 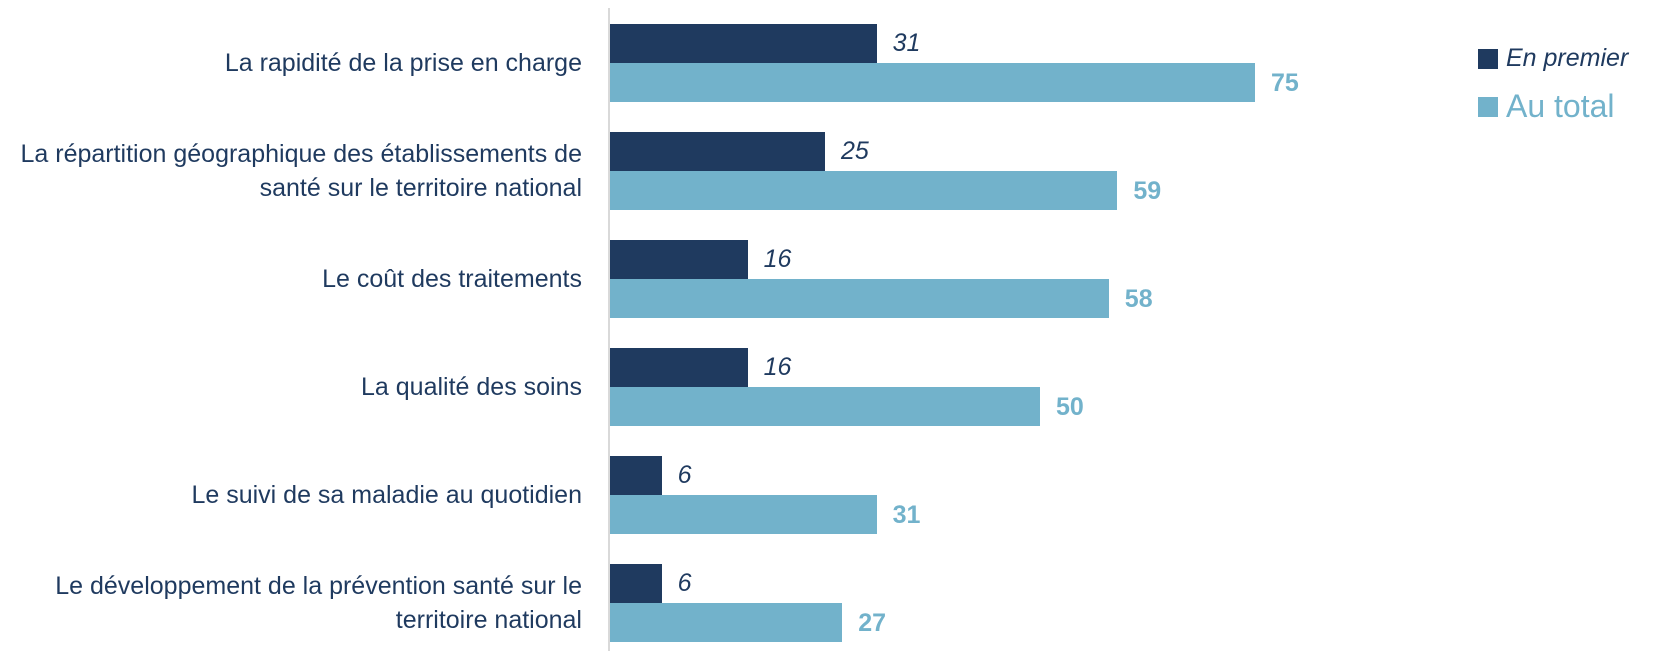 I want to click on legend-item: En premier, so click(x=1553, y=58).